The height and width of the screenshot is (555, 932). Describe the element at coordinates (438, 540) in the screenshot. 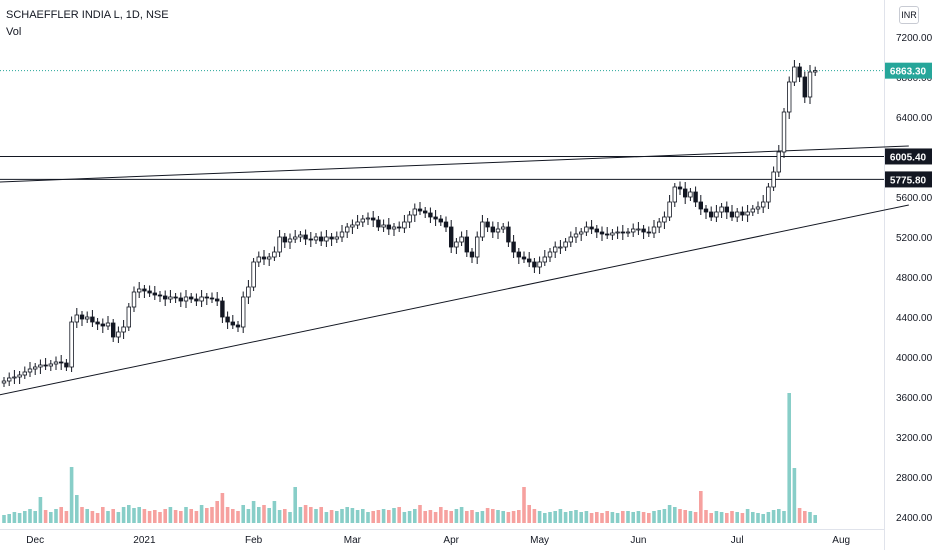

I see `time-axis: Dec 2021 Feb Mar Apr May Jun Jul Aug` at that location.